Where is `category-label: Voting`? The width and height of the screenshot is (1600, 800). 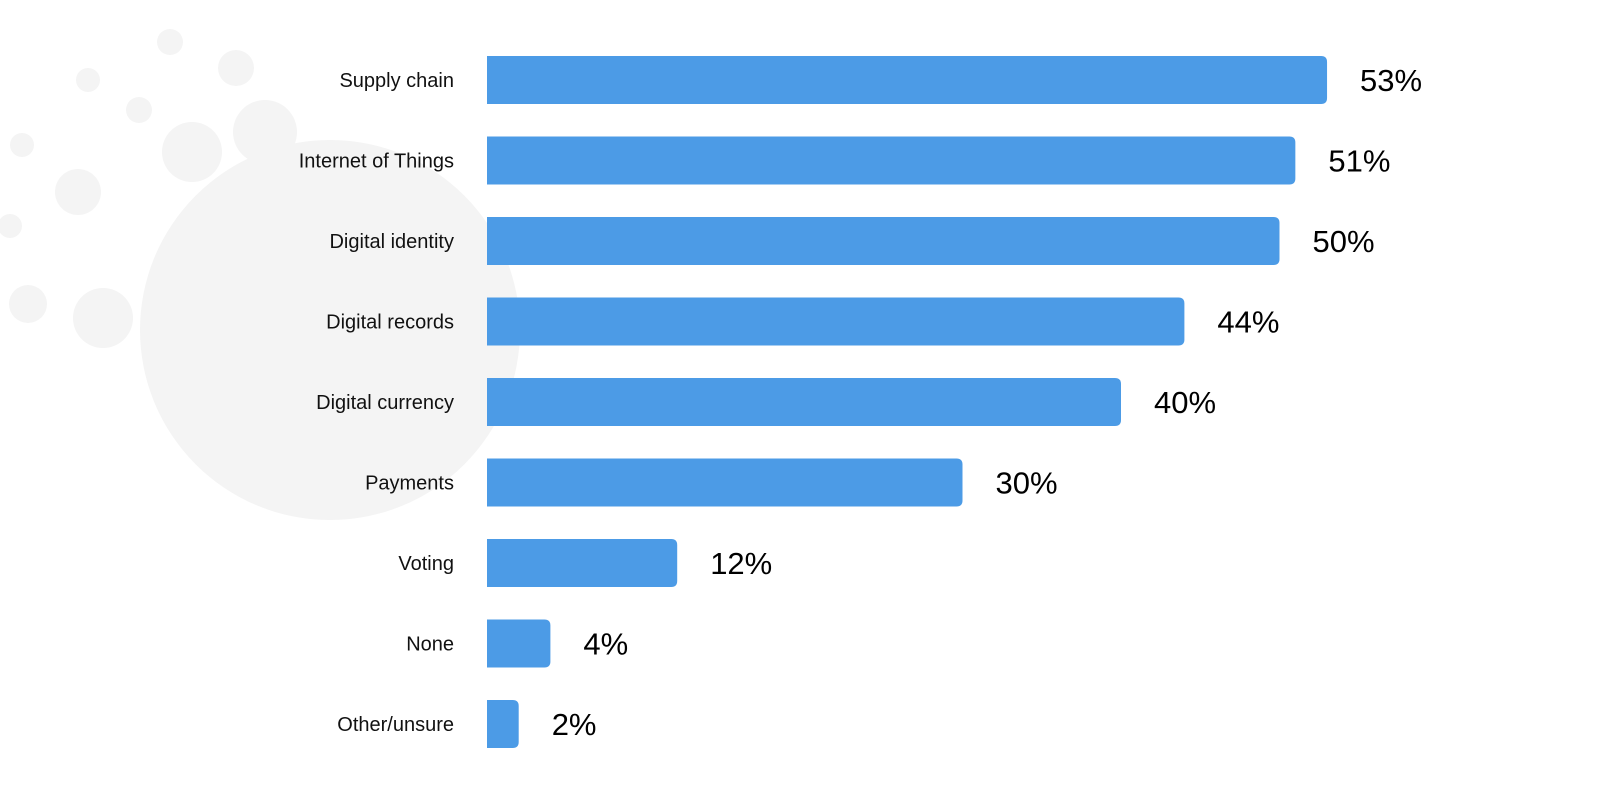
category-label: Voting is located at coordinates (426, 564).